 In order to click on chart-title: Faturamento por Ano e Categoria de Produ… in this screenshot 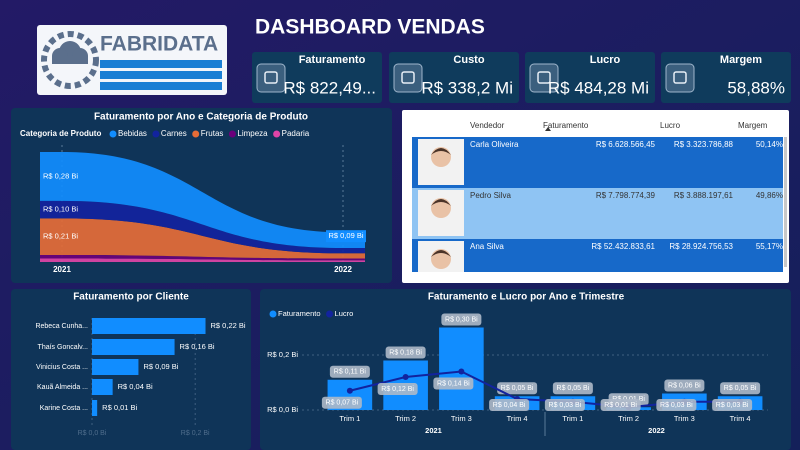, I will do `click(201, 117)`.